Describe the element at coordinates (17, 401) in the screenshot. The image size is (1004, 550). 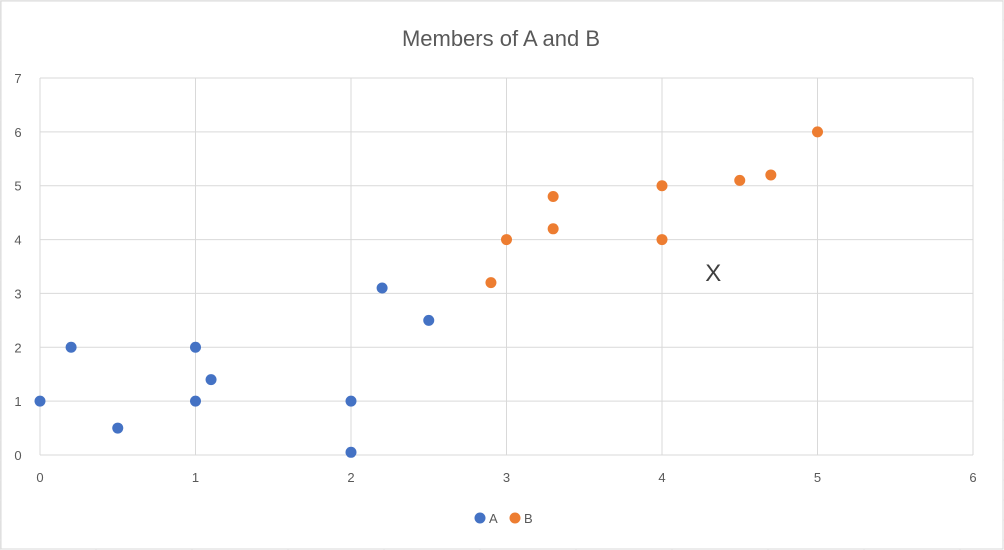
I see `y-tick-label: 1` at that location.